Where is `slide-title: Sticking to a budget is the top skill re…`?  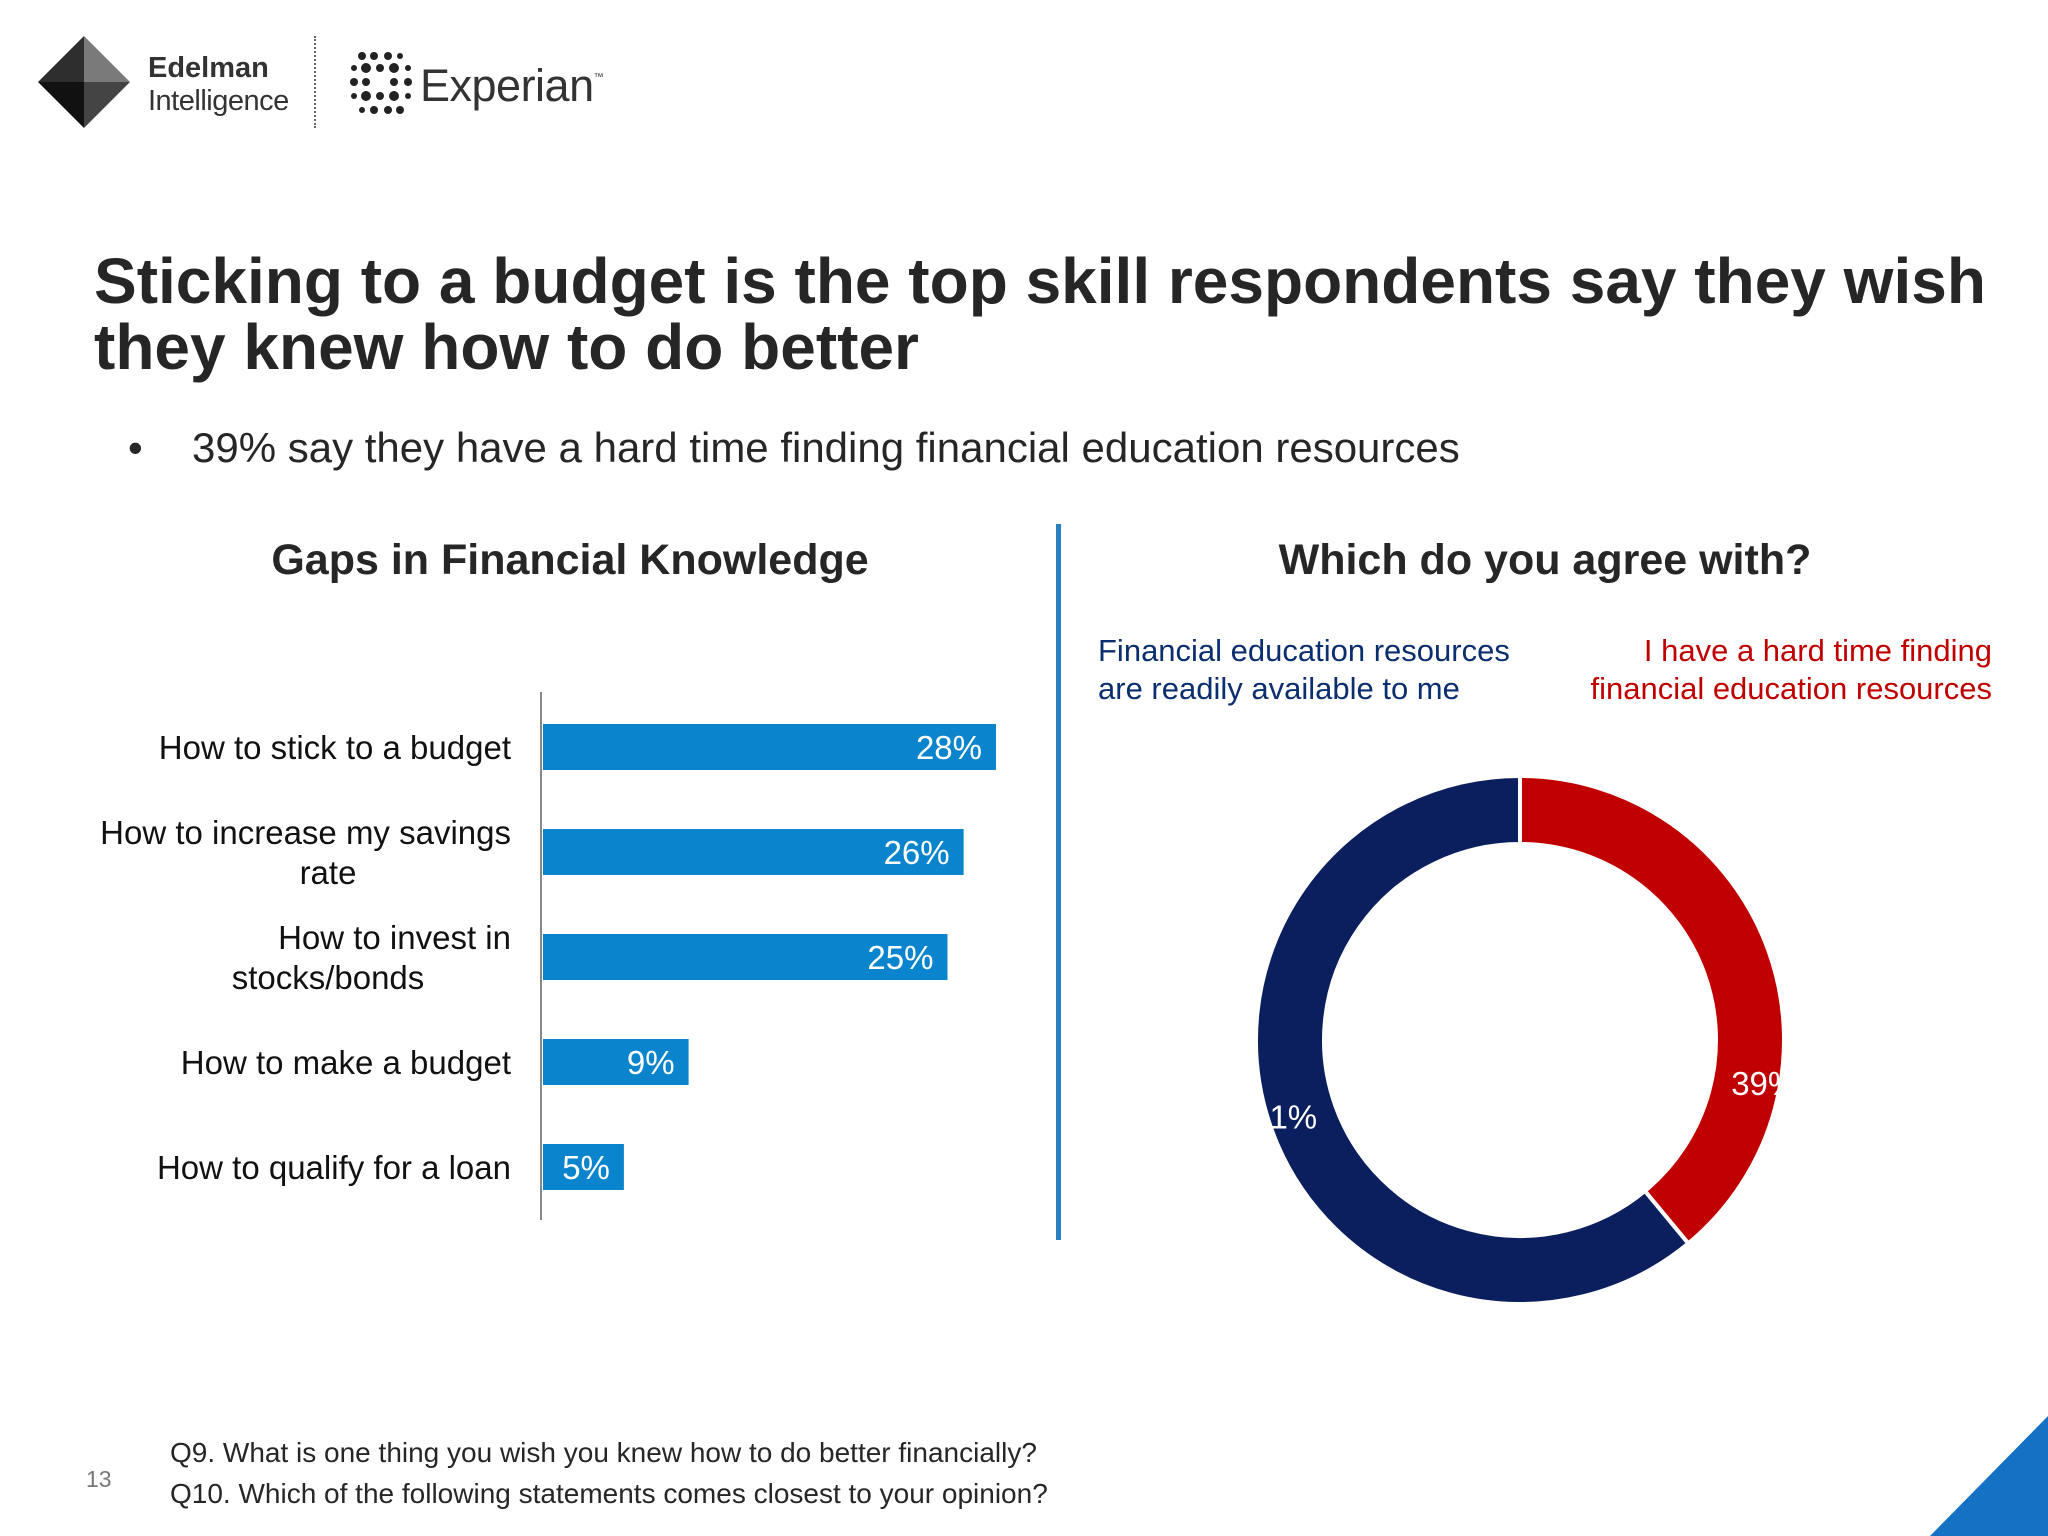
slide-title: Sticking to a budget is the top skill re… is located at coordinates (1040, 314).